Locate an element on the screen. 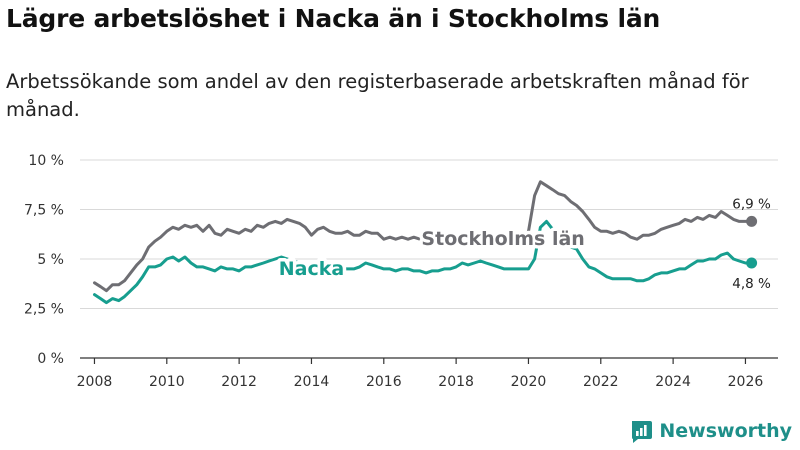 Image resolution: width=800 pixels, height=450 pixels. y-tick-label: 0 % is located at coordinates (50, 359).